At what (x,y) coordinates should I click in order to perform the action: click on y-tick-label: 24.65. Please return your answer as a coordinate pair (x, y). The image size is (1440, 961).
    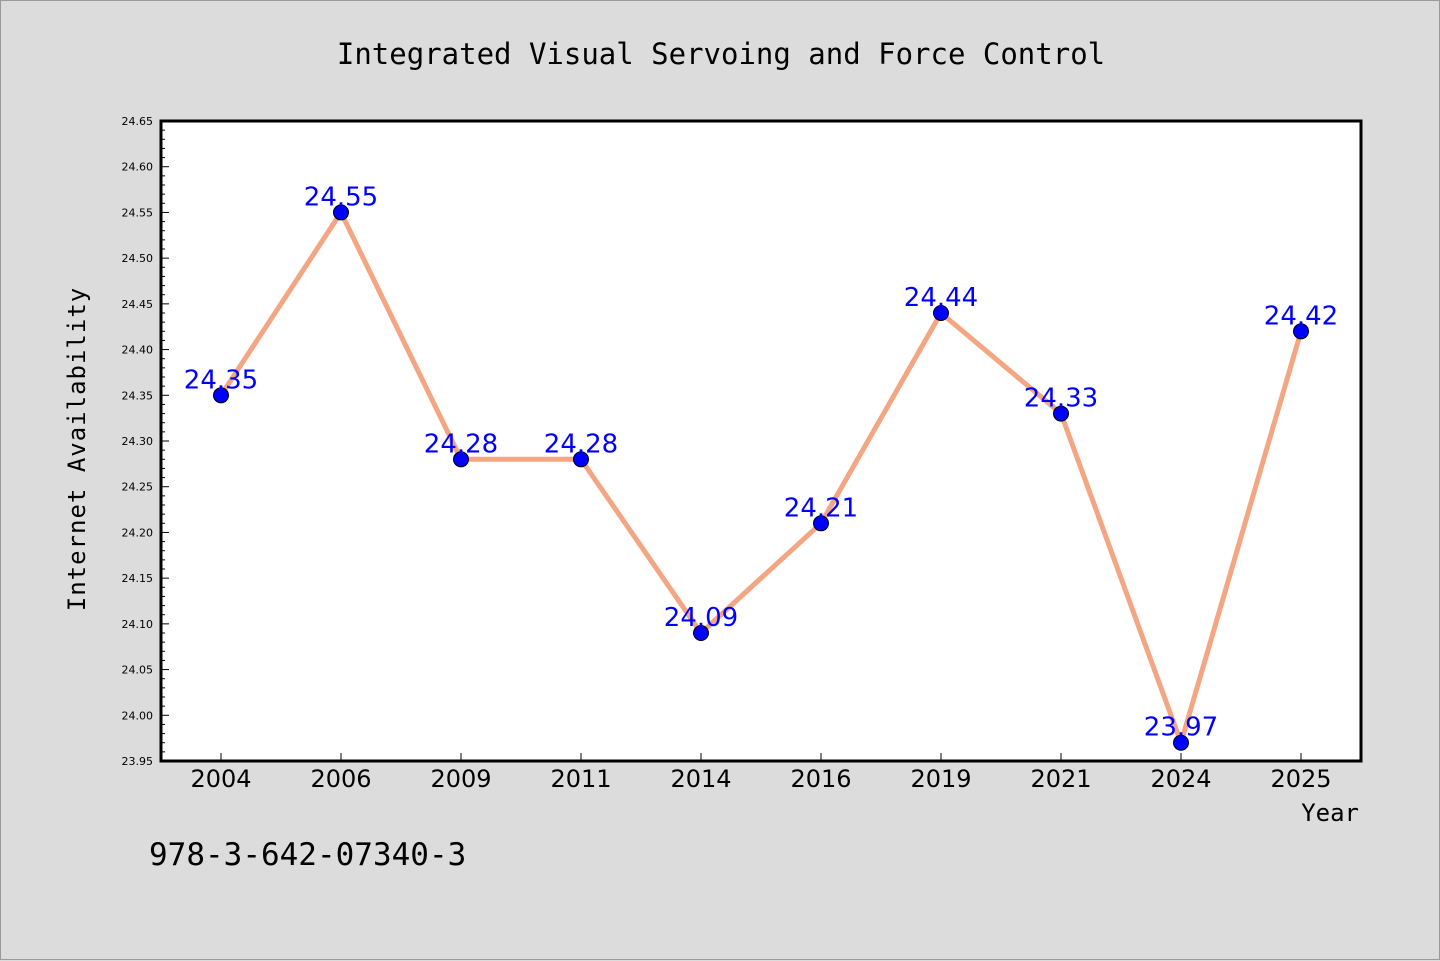
    Looking at the image, I should click on (138, 121).